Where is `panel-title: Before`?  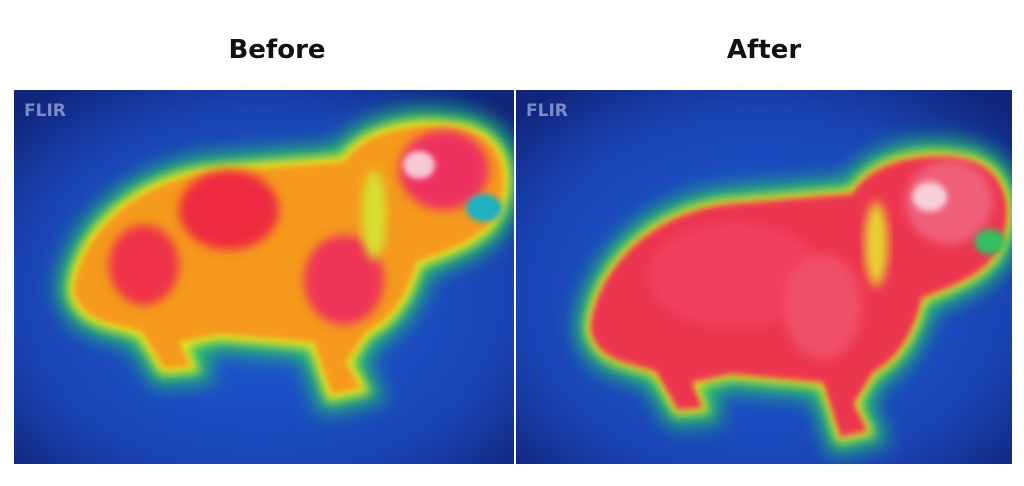
panel-title: Before is located at coordinates (276, 50).